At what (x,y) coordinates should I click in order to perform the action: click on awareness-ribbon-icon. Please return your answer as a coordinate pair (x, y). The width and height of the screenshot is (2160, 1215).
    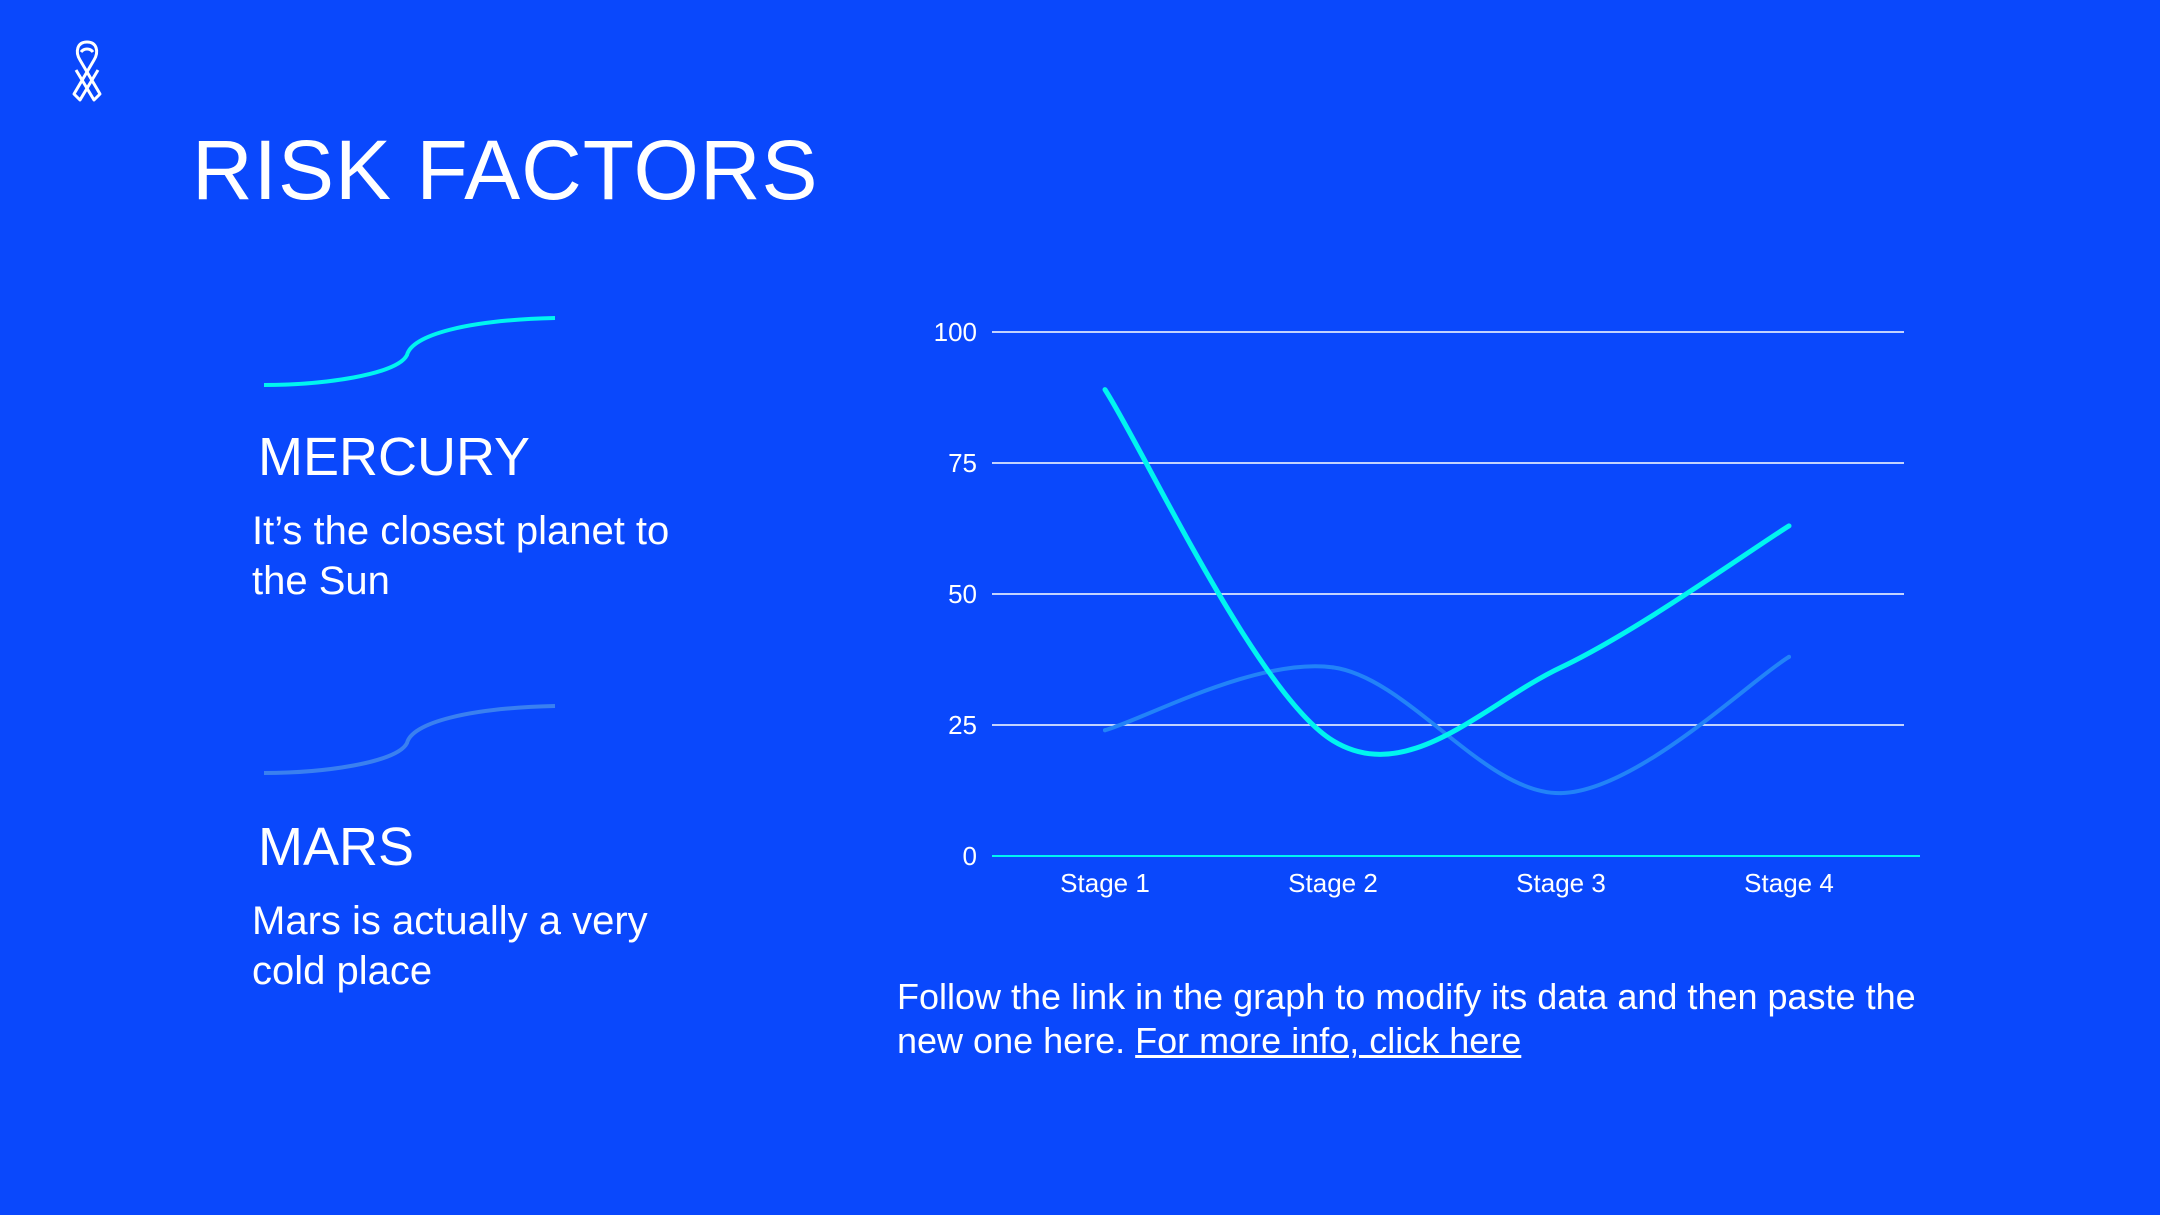
    Looking at the image, I should click on (87, 71).